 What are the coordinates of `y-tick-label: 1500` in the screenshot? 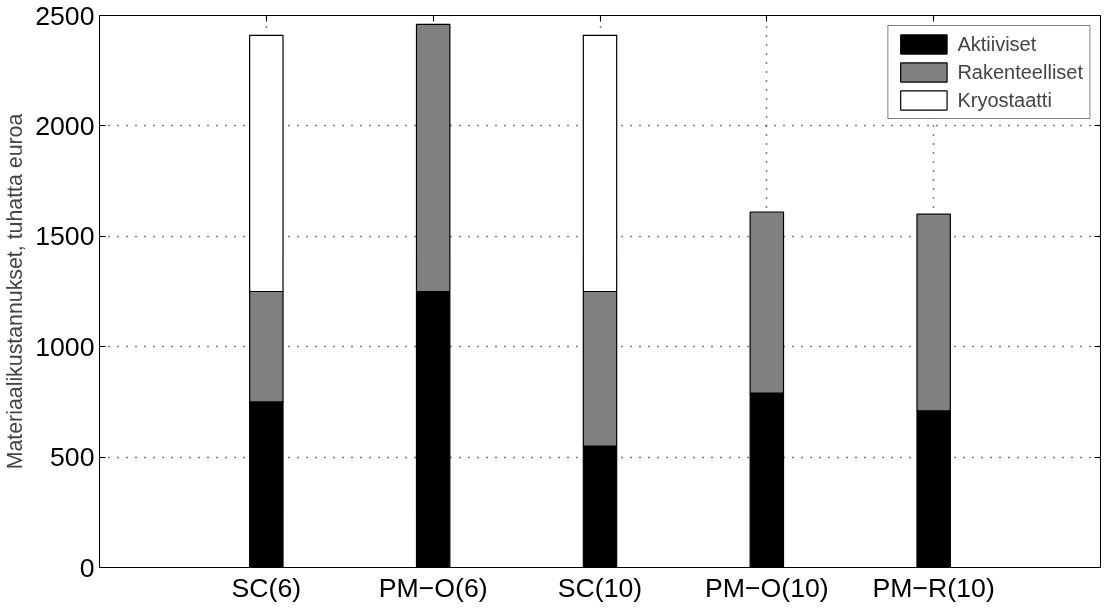 It's located at (65, 236).